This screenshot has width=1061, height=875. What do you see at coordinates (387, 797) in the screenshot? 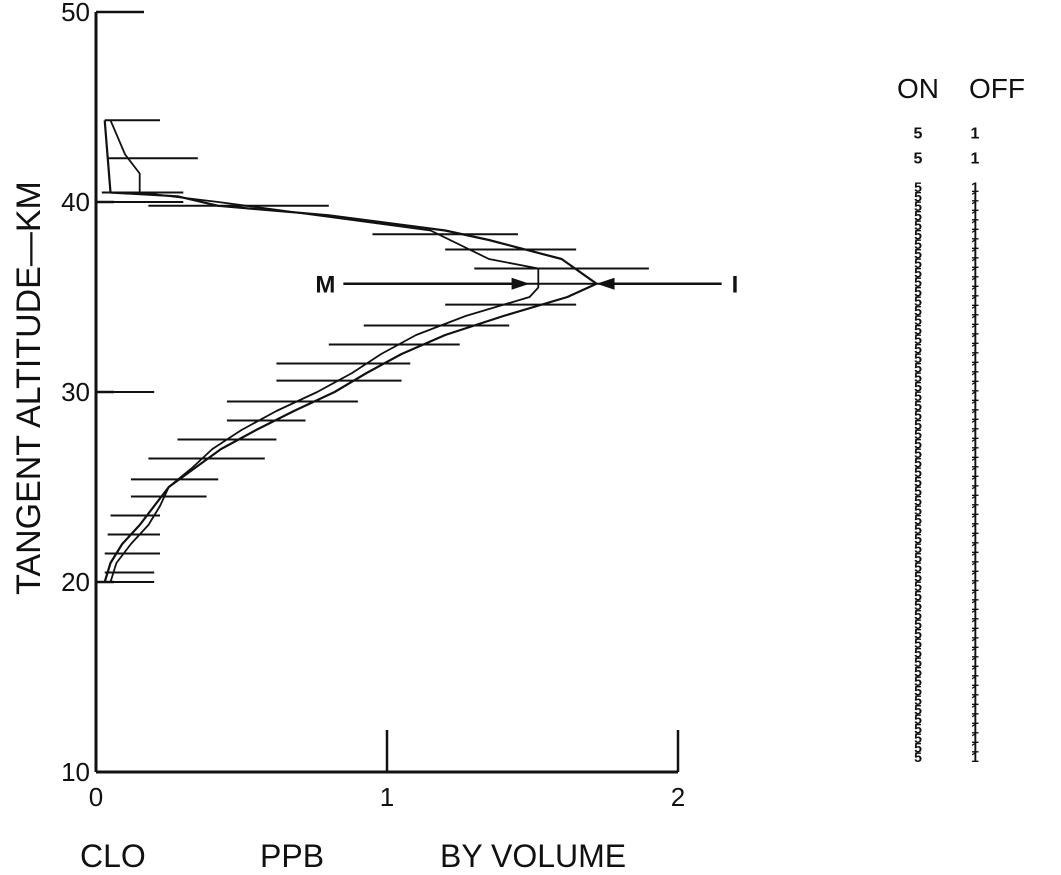
I see `x-tick-label: 1` at bounding box center [387, 797].